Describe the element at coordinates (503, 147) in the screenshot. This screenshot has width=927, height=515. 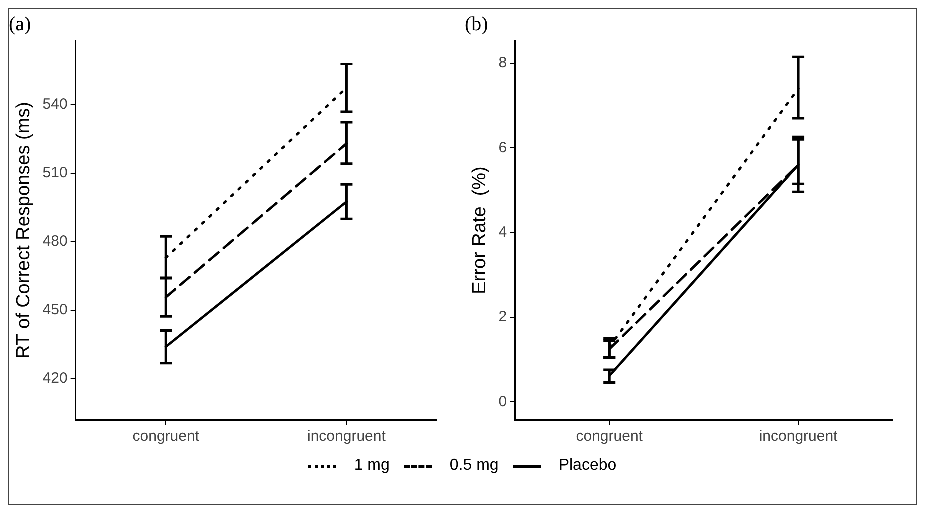
I see `y-tick-label: 6` at that location.